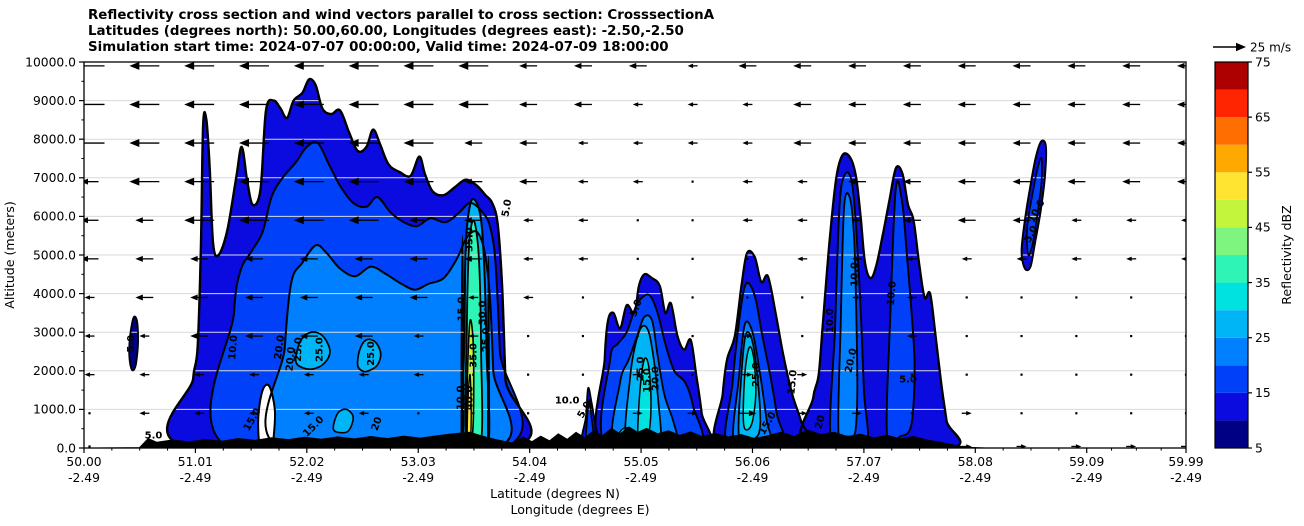 The height and width of the screenshot is (526, 1304). I want to click on terrain-layer, so click(635, 437).